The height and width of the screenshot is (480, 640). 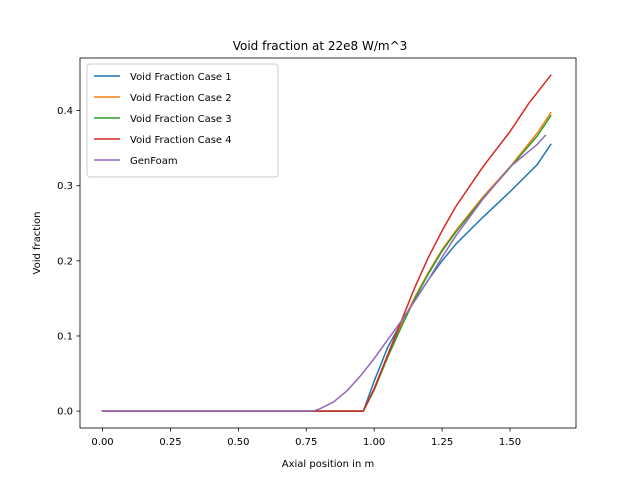 I want to click on y-axis-label: Void fraction, so click(x=37, y=243).